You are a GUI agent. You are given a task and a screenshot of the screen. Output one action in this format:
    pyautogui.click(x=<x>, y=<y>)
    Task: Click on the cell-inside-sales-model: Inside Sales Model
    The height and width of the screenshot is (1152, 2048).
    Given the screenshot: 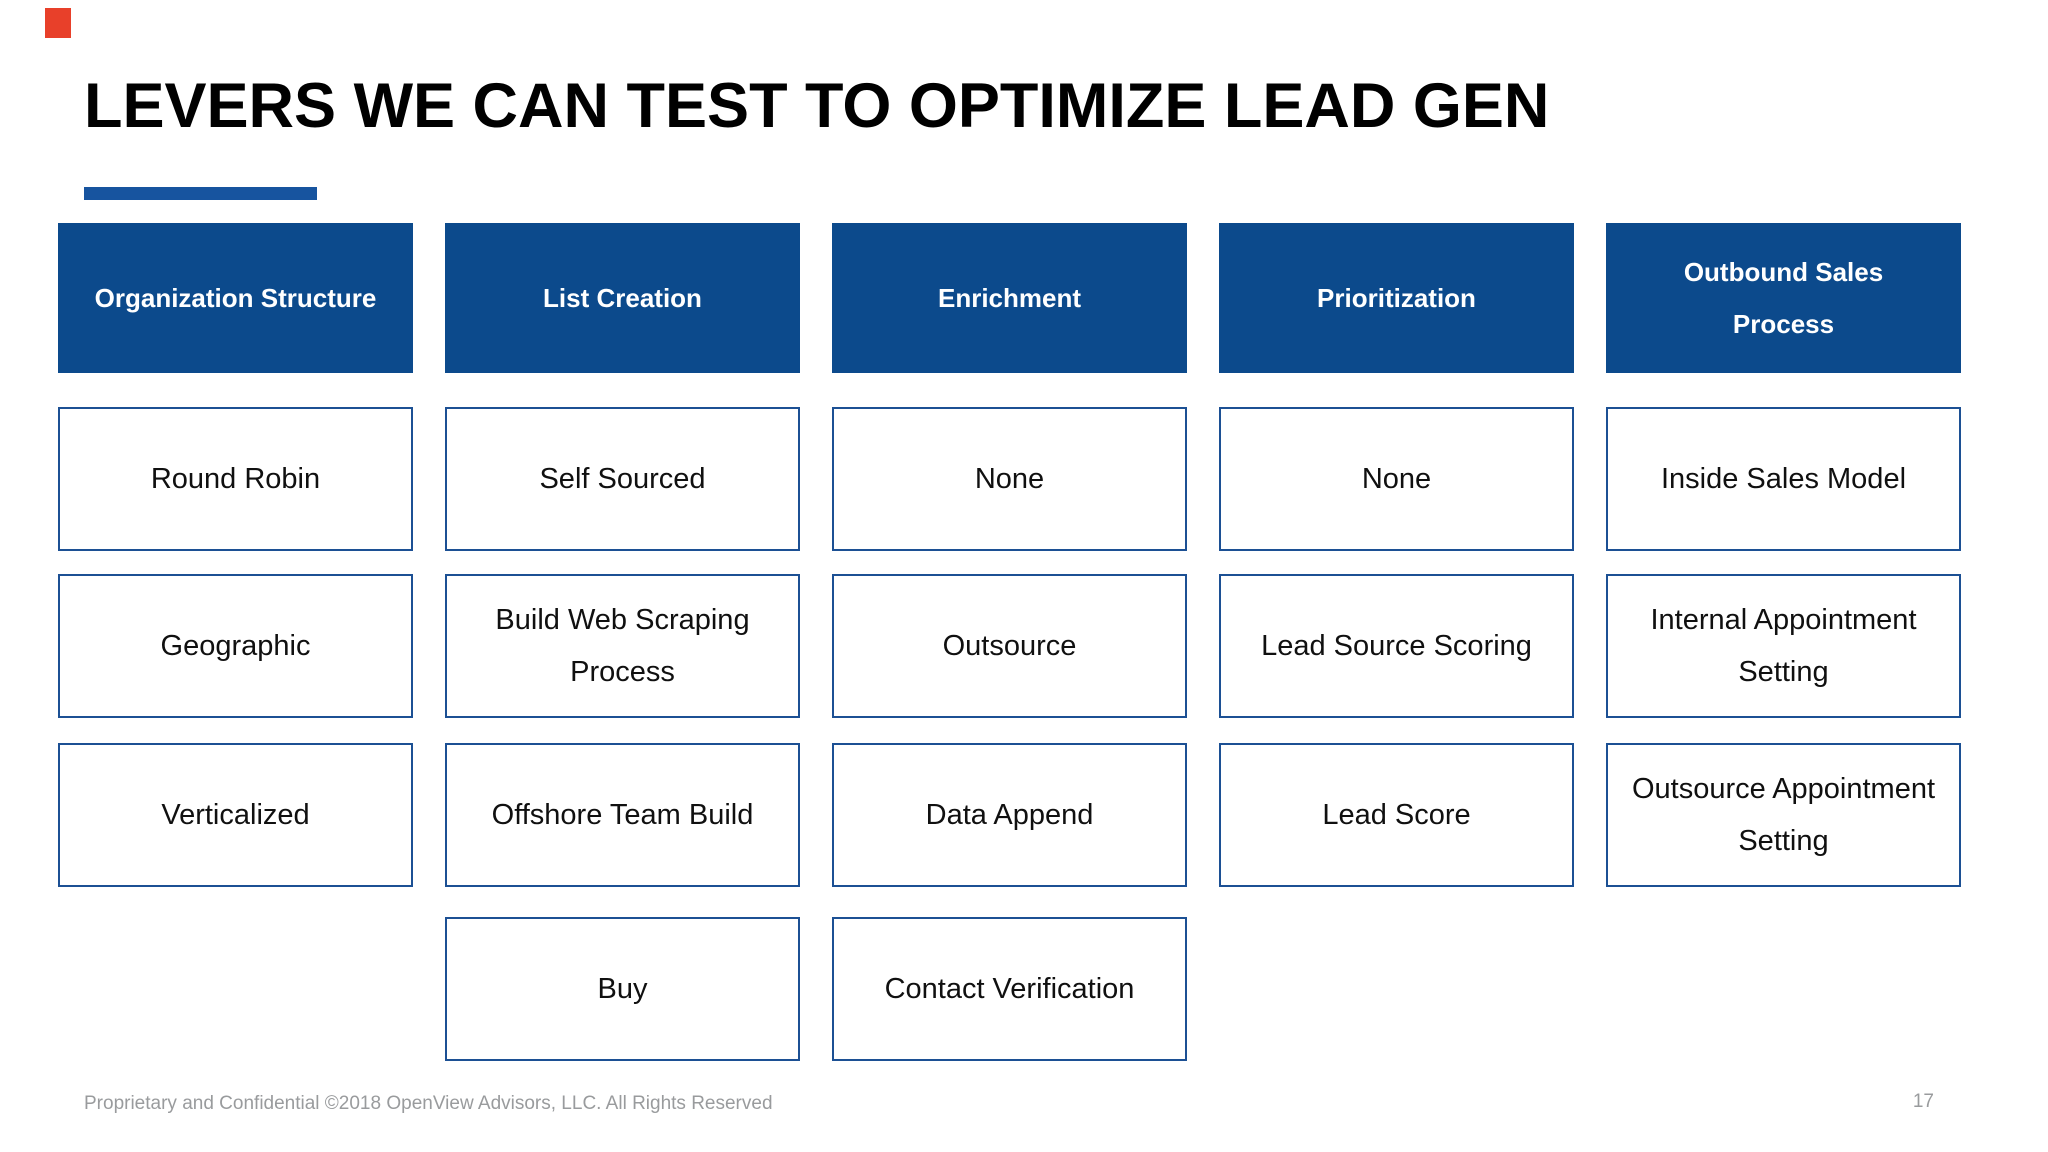 What is the action you would take?
    pyautogui.click(x=1783, y=479)
    